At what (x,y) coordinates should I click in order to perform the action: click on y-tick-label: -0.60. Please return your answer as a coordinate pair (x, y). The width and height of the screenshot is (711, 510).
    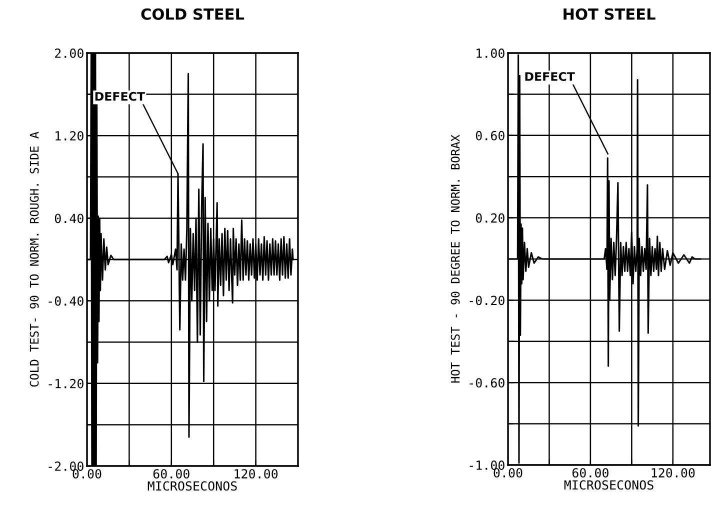
    Looking at the image, I should click on (487, 383).